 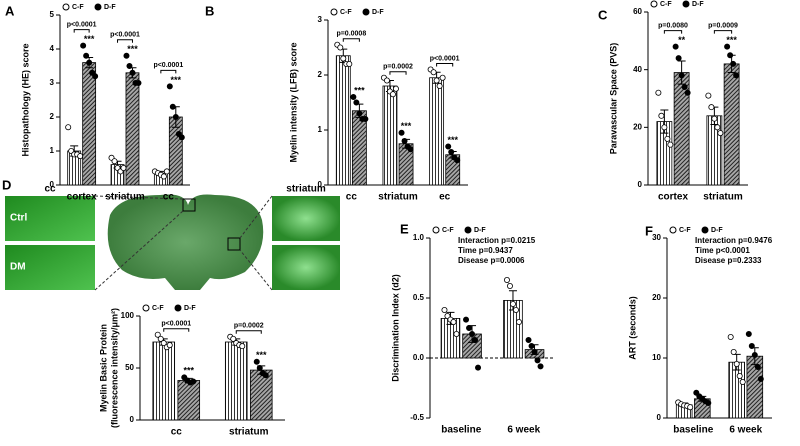 What do you see at coordinates (603, 14) in the screenshot?
I see `panel-letter: C` at bounding box center [603, 14].